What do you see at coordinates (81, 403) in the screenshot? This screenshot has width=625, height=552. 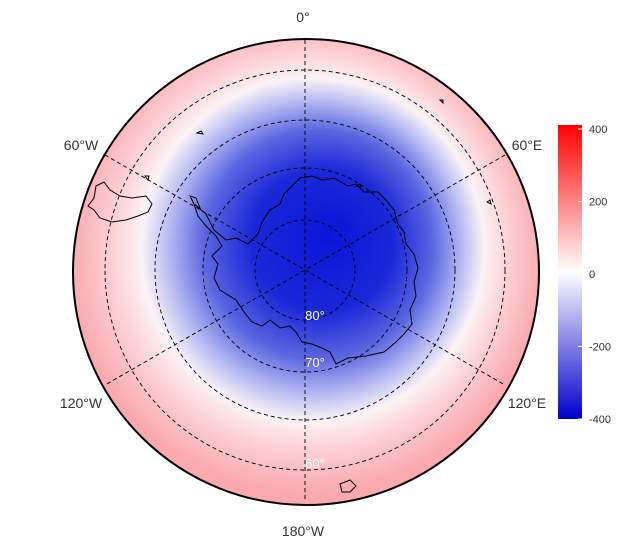 I see `lon-label-lower-left: 120°W` at bounding box center [81, 403].